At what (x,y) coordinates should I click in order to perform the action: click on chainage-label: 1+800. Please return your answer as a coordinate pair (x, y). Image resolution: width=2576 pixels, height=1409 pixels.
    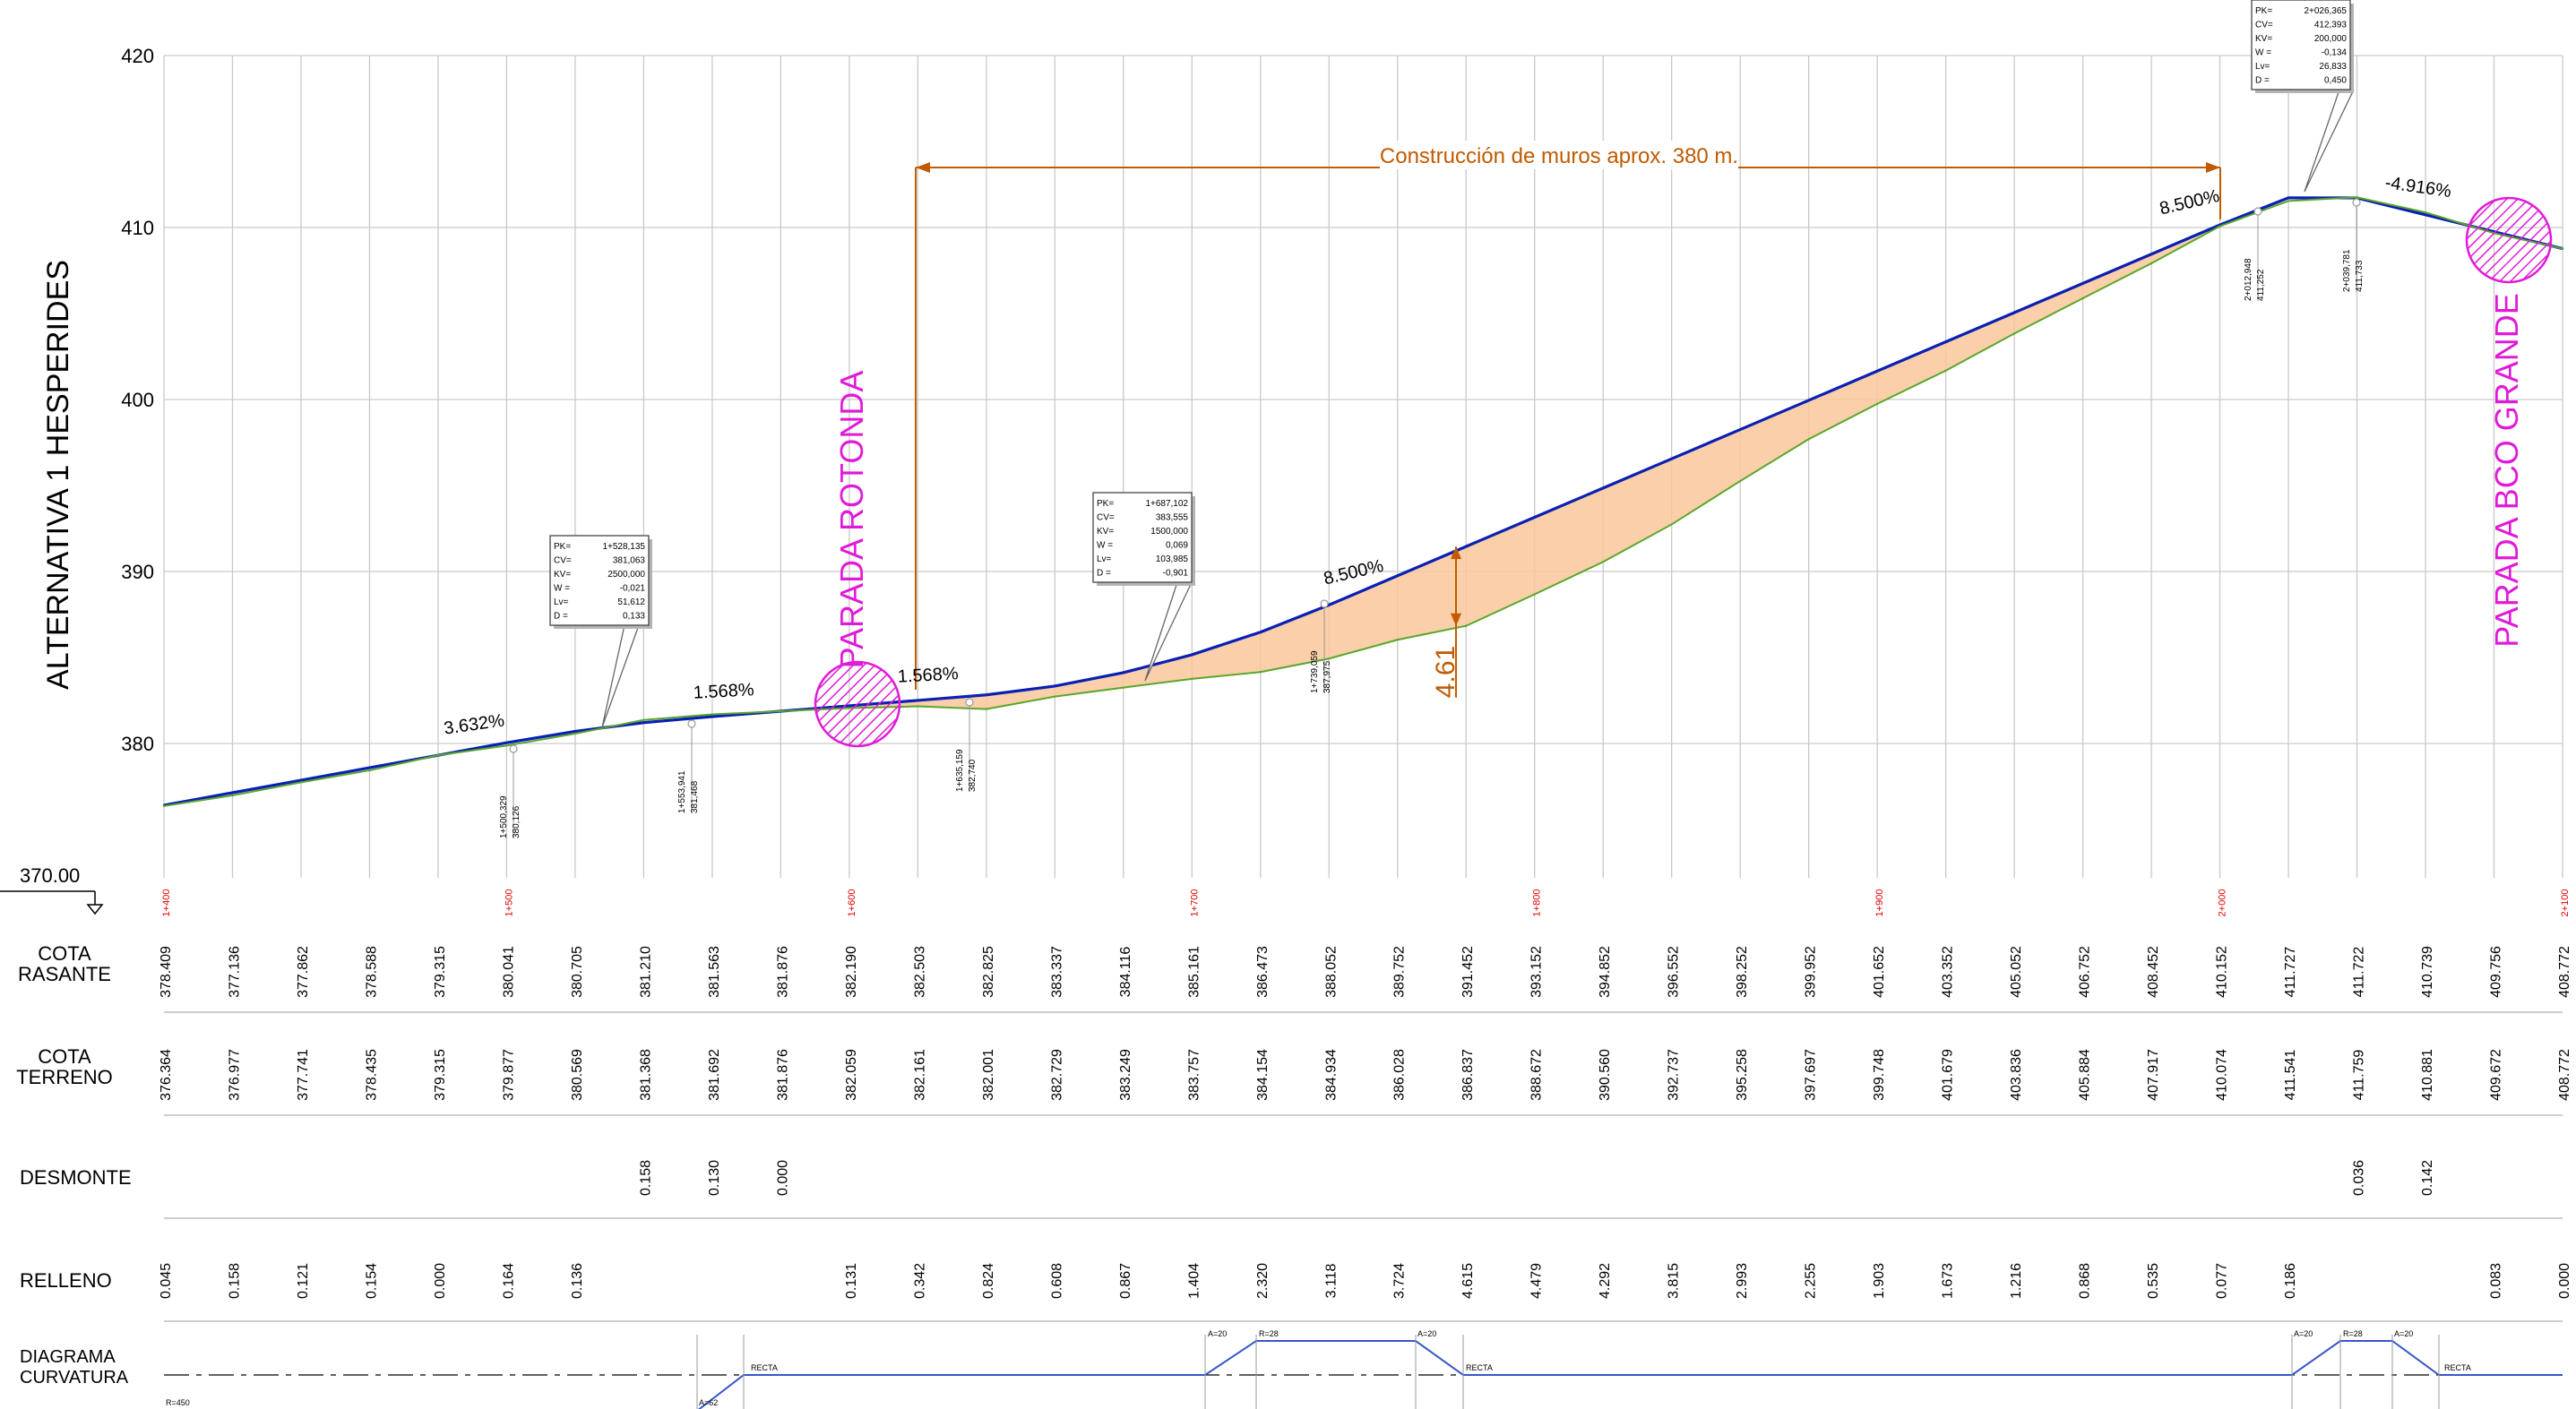
    Looking at the image, I should click on (1538, 903).